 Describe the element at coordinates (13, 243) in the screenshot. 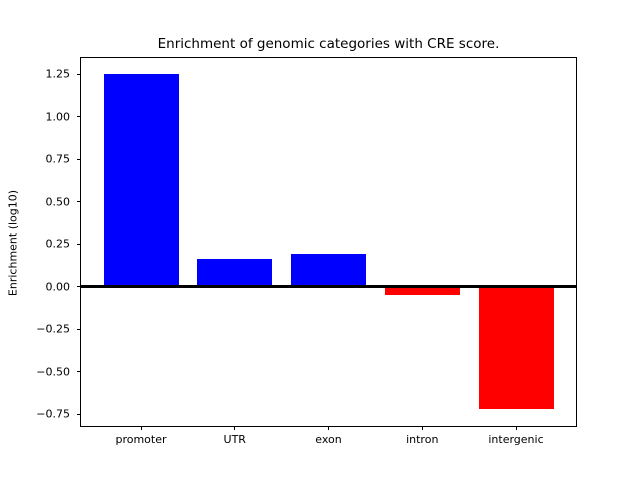

I see `y-axis-label: Enrichment (log10)` at that location.